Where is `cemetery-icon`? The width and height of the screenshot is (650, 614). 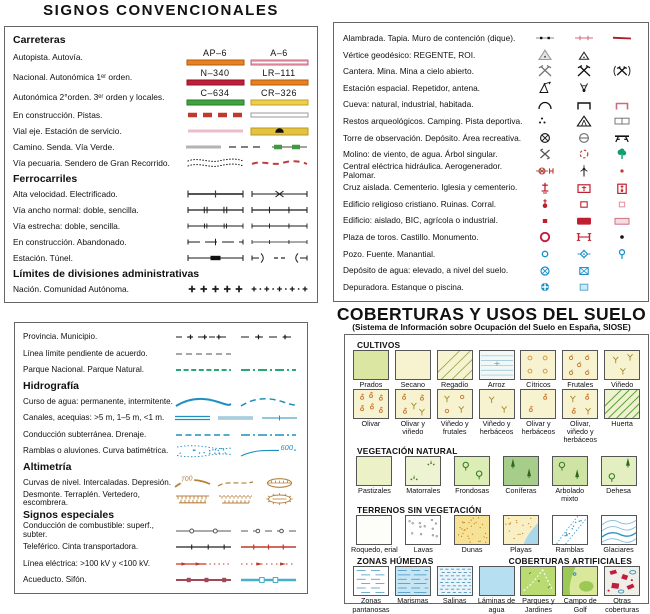
cemetery-icon is located at coordinates (584, 188).